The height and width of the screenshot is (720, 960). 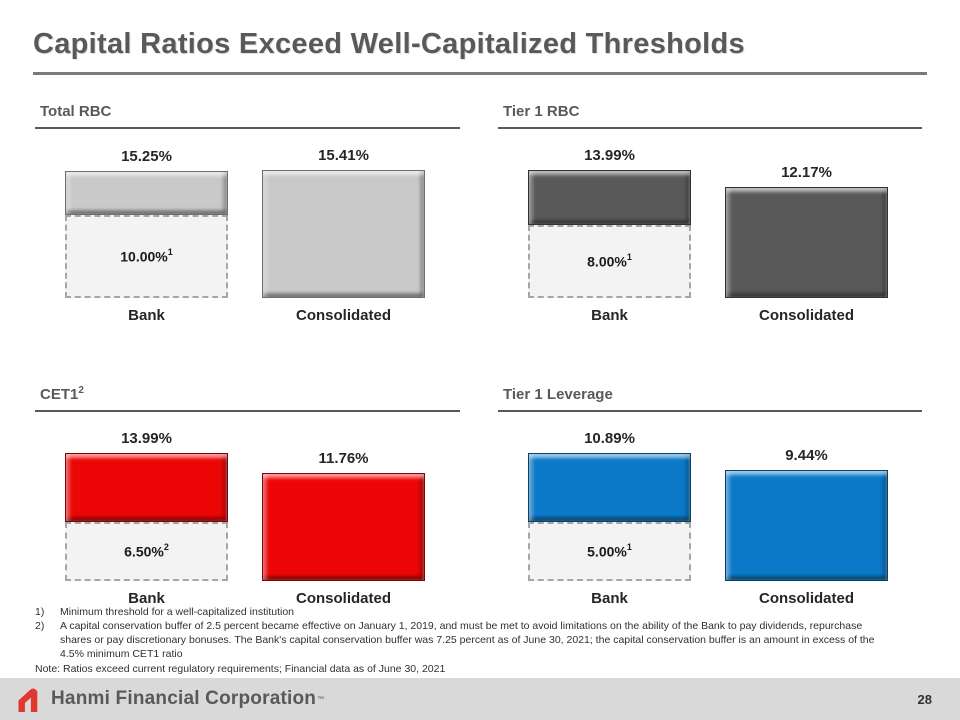 What do you see at coordinates (343, 459) in the screenshot?
I see `bar-value-label: 11.76%` at bounding box center [343, 459].